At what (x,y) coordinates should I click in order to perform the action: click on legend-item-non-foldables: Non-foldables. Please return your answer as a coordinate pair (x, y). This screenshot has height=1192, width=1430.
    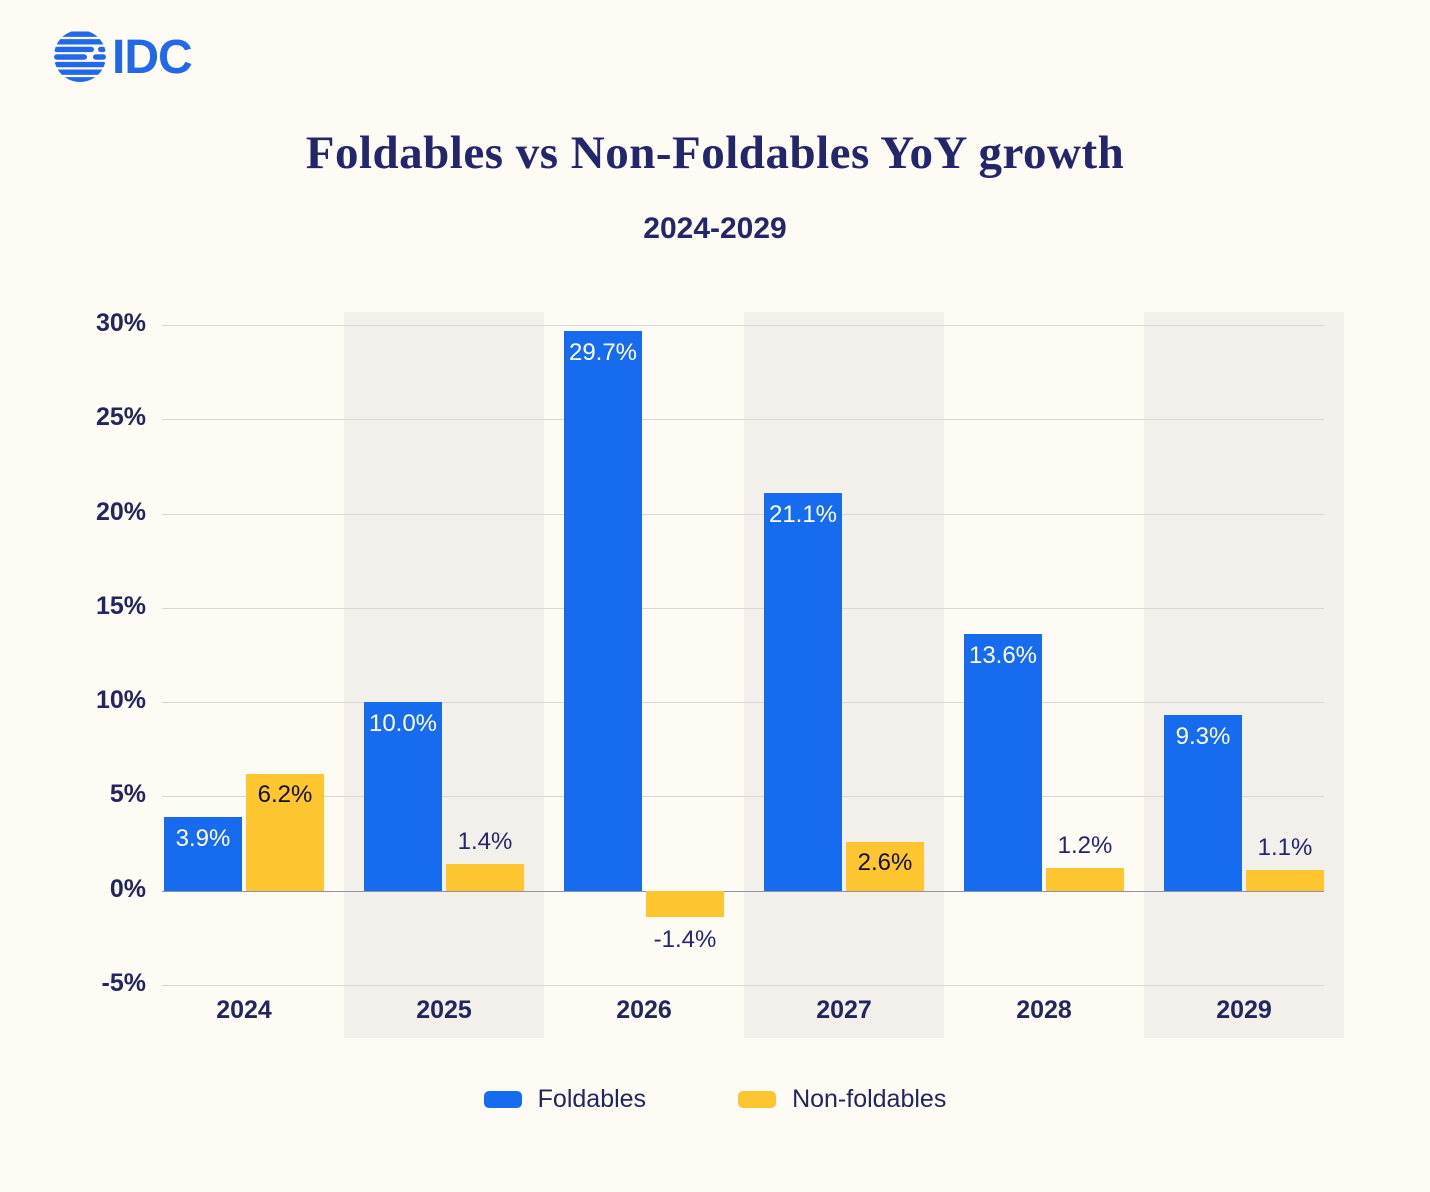
    Looking at the image, I should click on (842, 1099).